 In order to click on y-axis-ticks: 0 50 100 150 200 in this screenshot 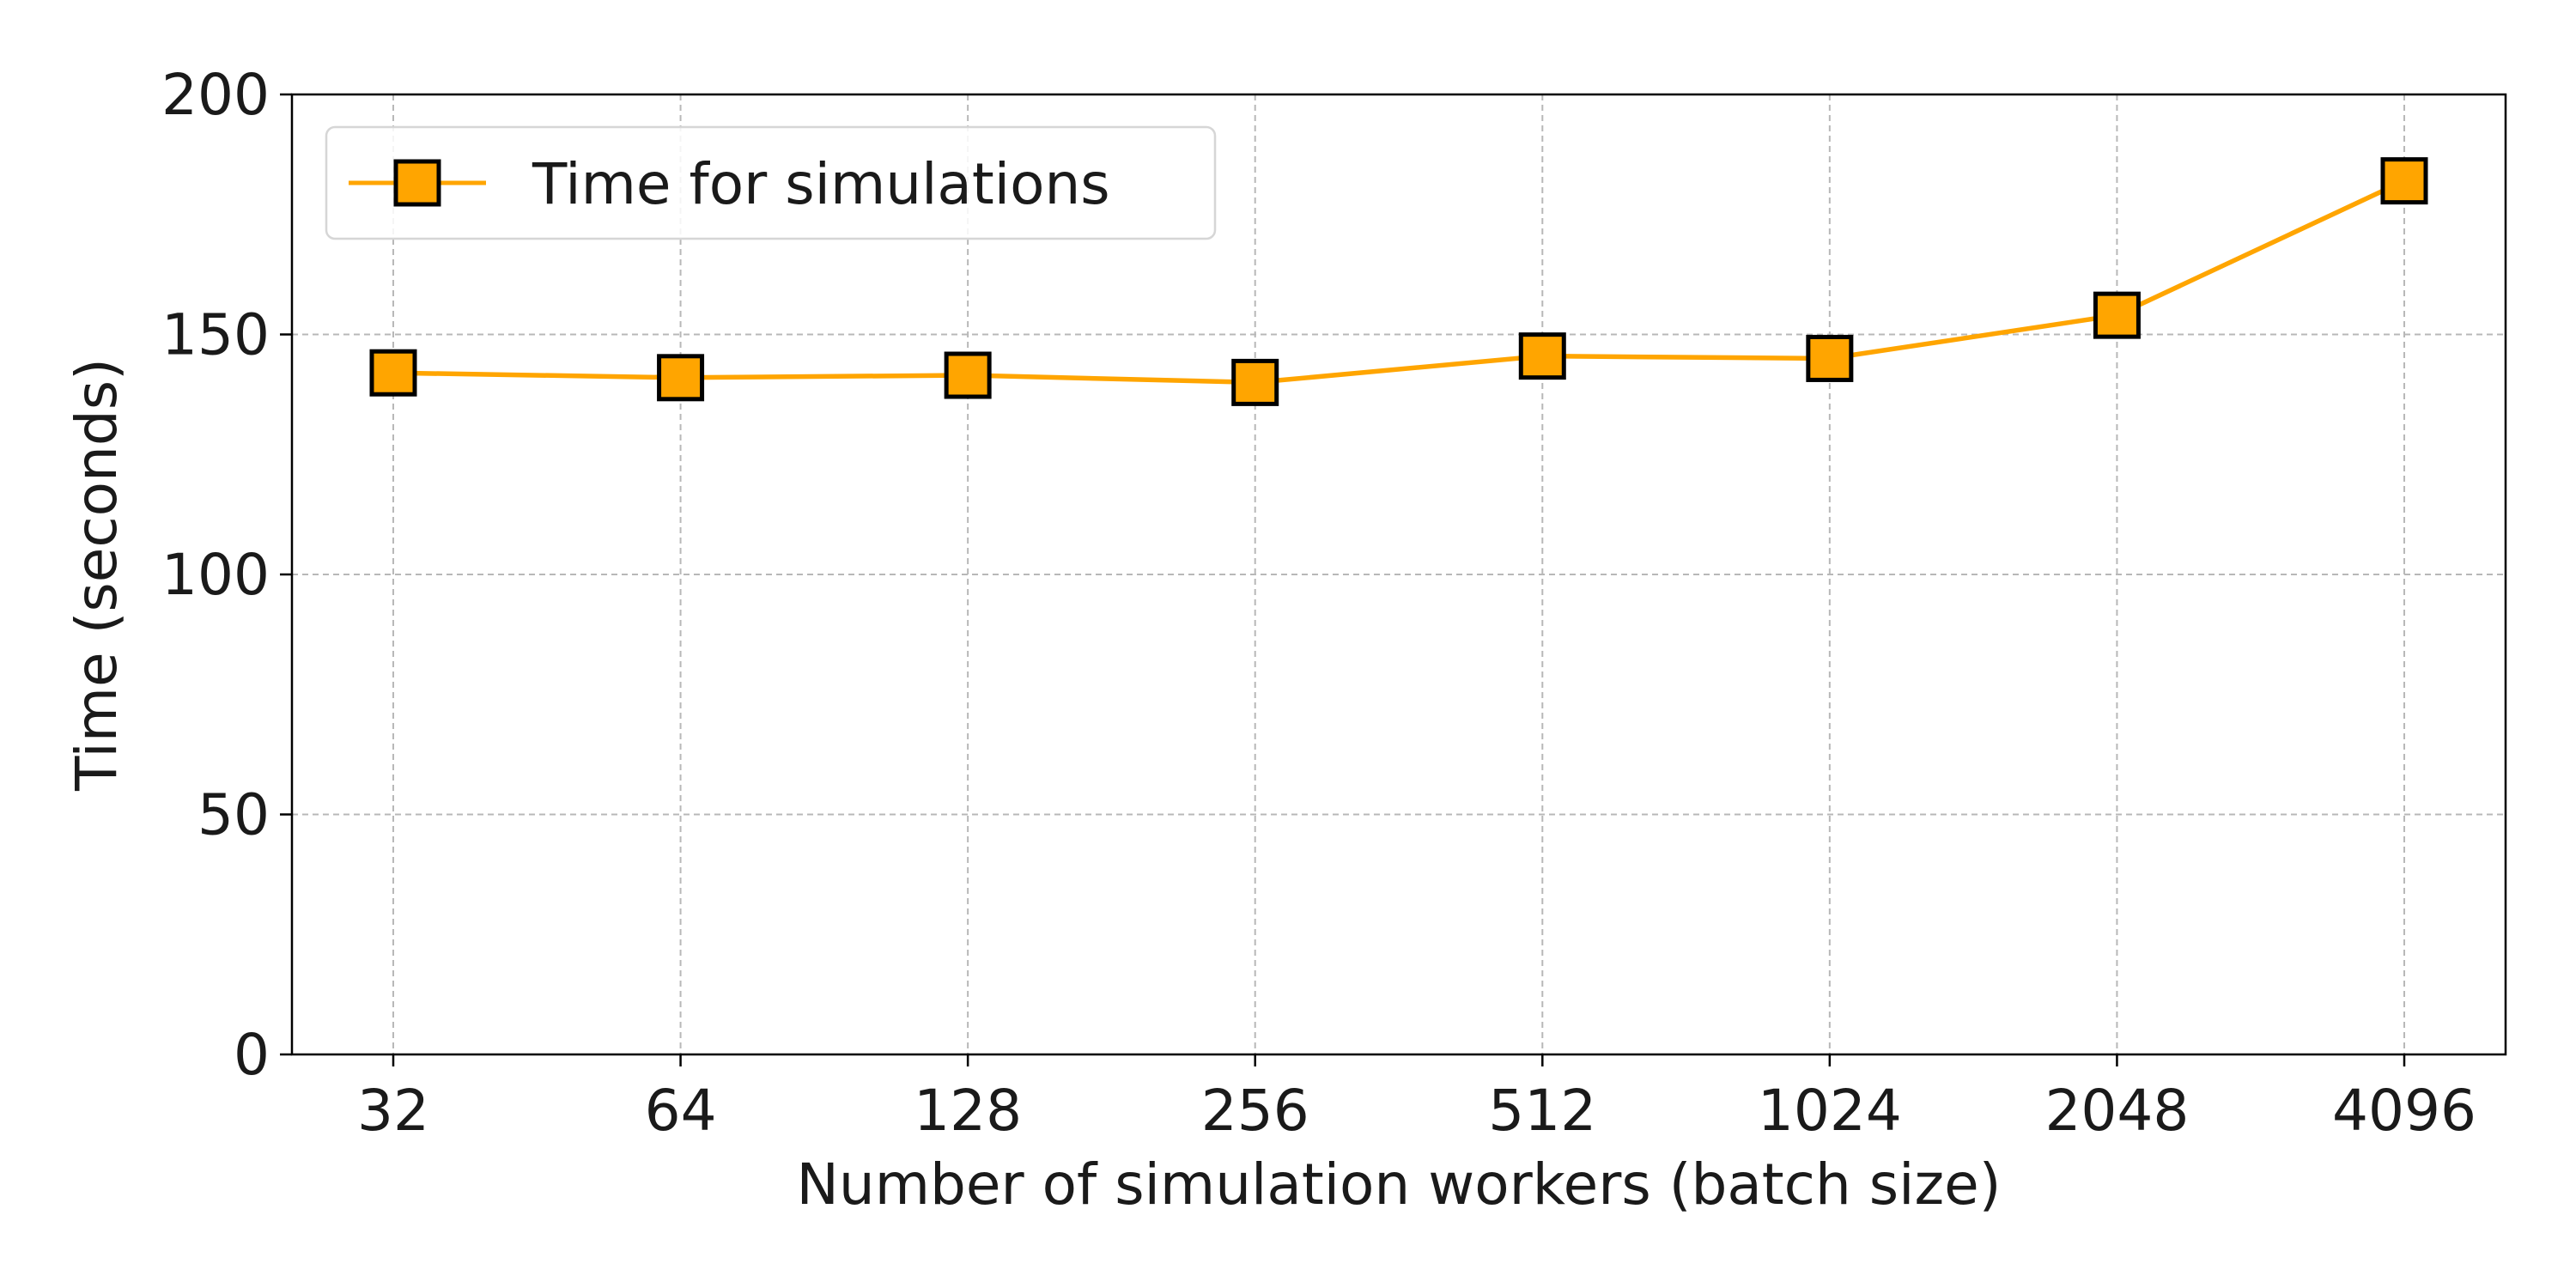, I will do `click(227, 575)`.